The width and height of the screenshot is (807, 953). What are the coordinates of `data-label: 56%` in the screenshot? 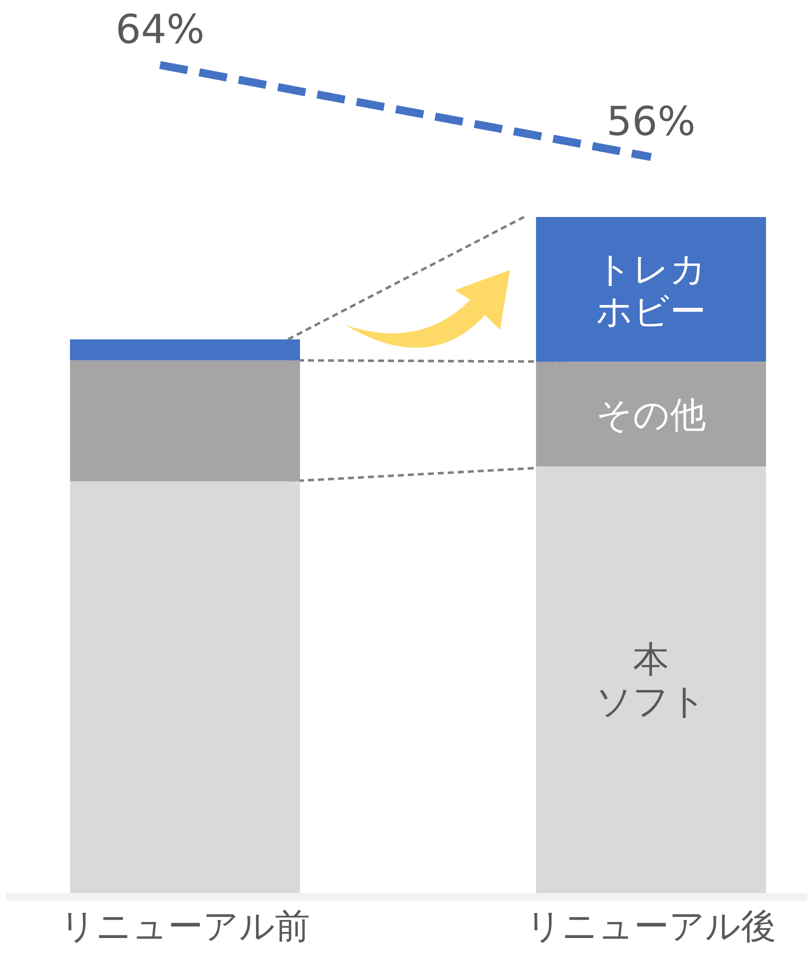 It's located at (651, 122).